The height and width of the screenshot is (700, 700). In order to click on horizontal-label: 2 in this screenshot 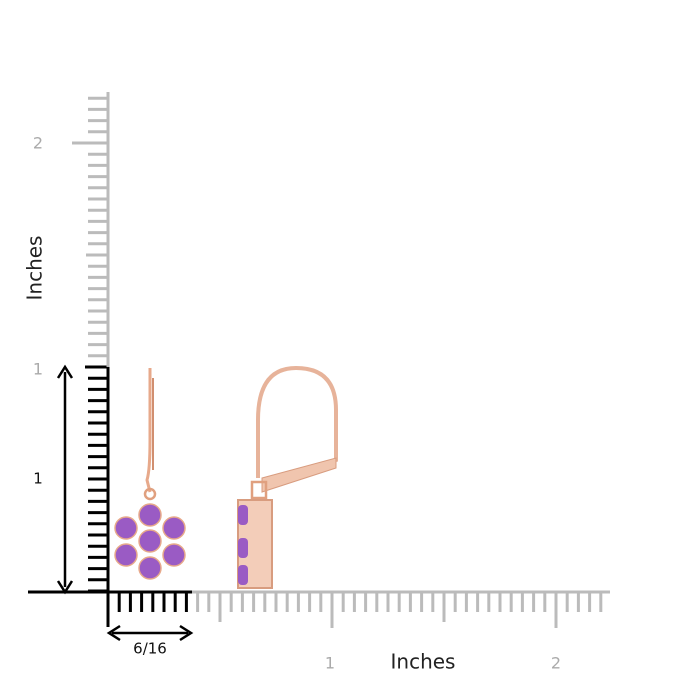, I will do `click(556, 663)`.